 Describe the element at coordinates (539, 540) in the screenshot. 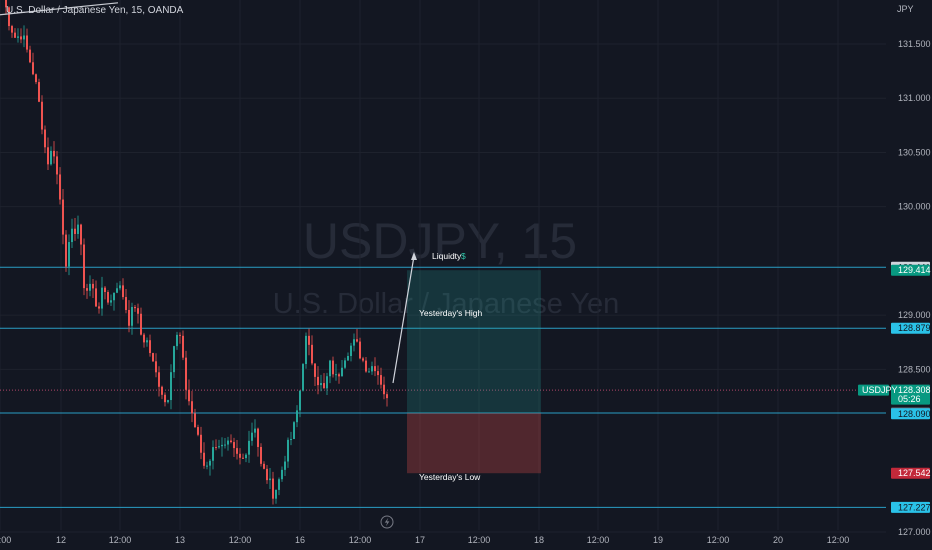

I see `x-tick-label: 18` at that location.